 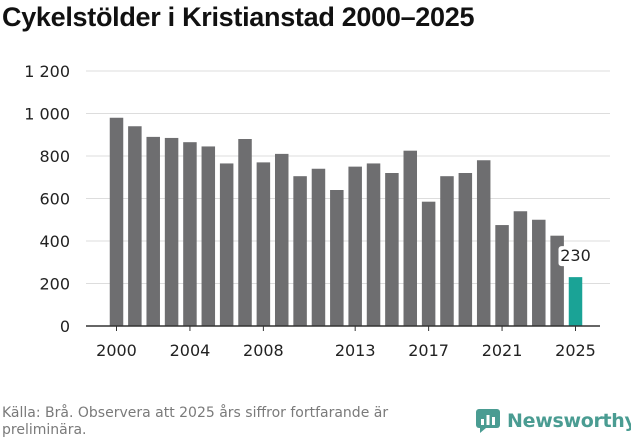 What do you see at coordinates (238, 17) in the screenshot?
I see `chart-title: Cykelstölder i Kristianstad 2000–2025` at bounding box center [238, 17].